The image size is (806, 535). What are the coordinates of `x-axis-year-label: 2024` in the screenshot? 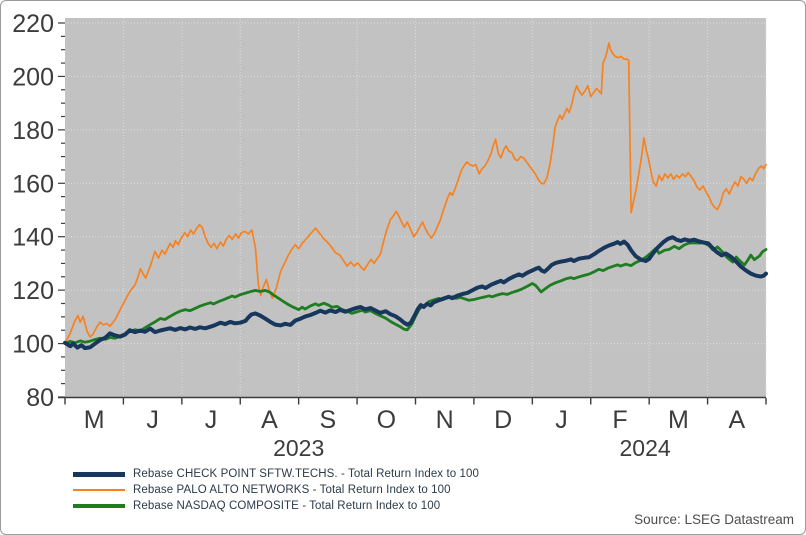 It's located at (644, 448).